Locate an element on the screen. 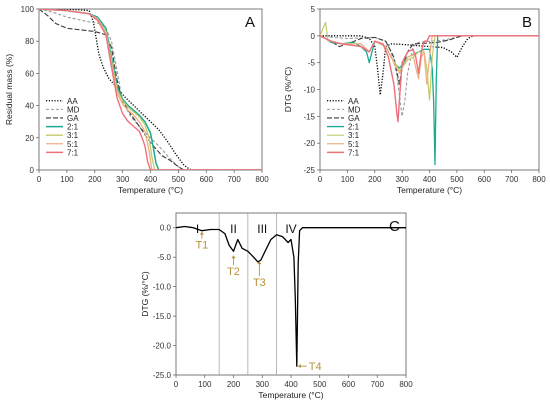 The width and height of the screenshot is (550, 404). y-tick-label: -5 is located at coordinates (312, 63).